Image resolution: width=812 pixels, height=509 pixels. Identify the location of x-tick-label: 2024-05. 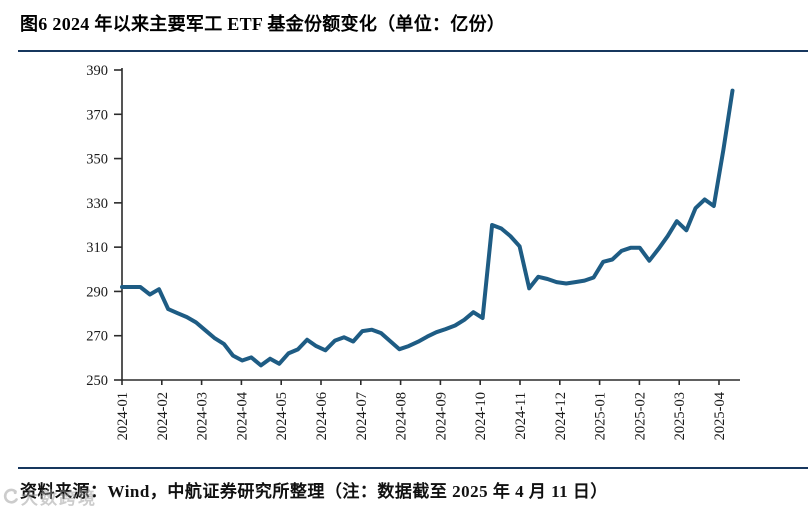
(282, 416).